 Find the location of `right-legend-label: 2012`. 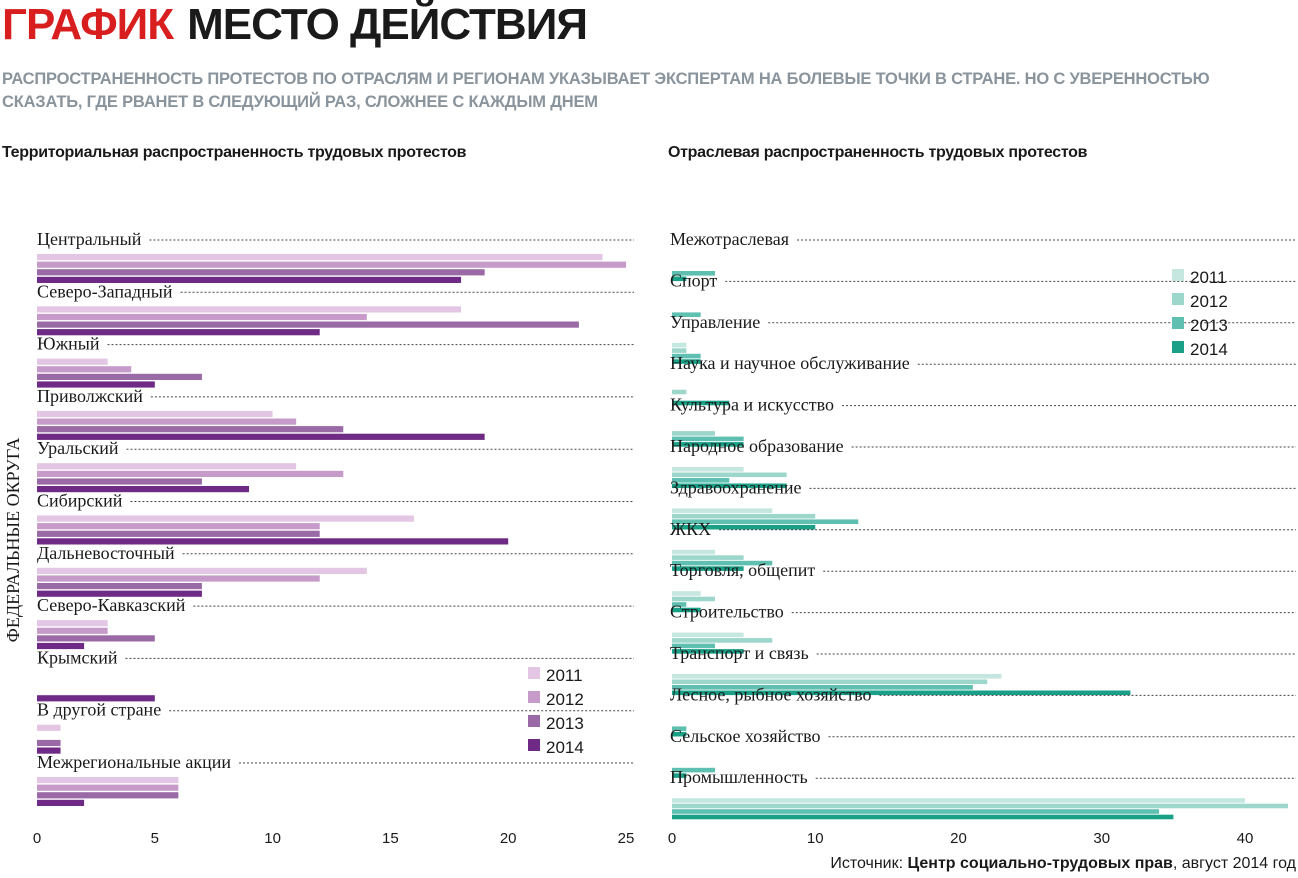

right-legend-label: 2012 is located at coordinates (1209, 301).